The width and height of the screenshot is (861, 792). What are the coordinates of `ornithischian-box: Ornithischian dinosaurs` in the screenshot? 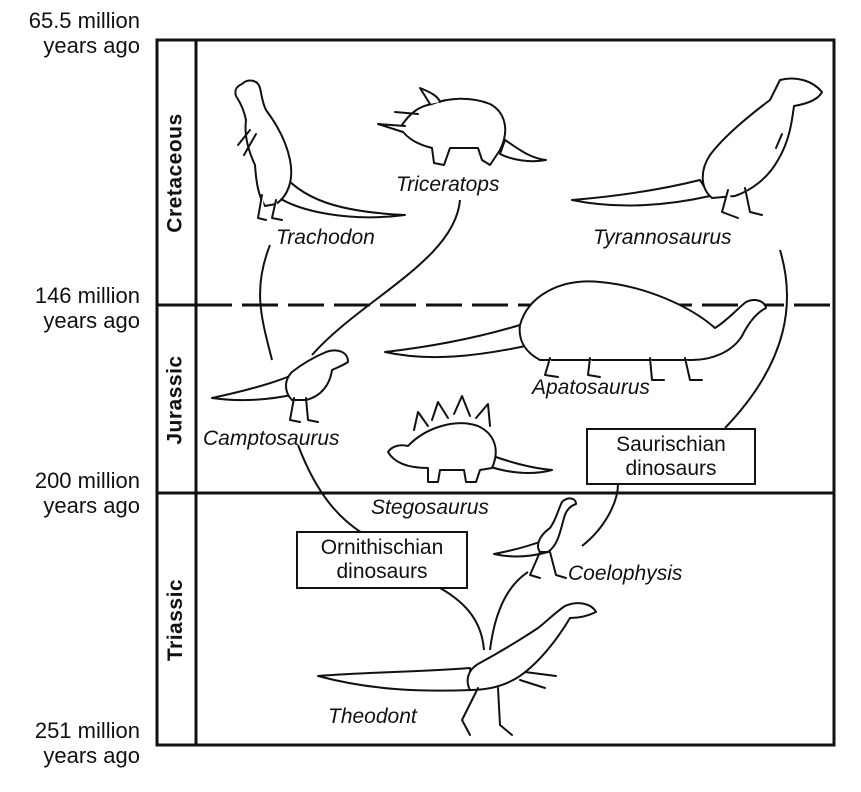 It's located at (382, 560).